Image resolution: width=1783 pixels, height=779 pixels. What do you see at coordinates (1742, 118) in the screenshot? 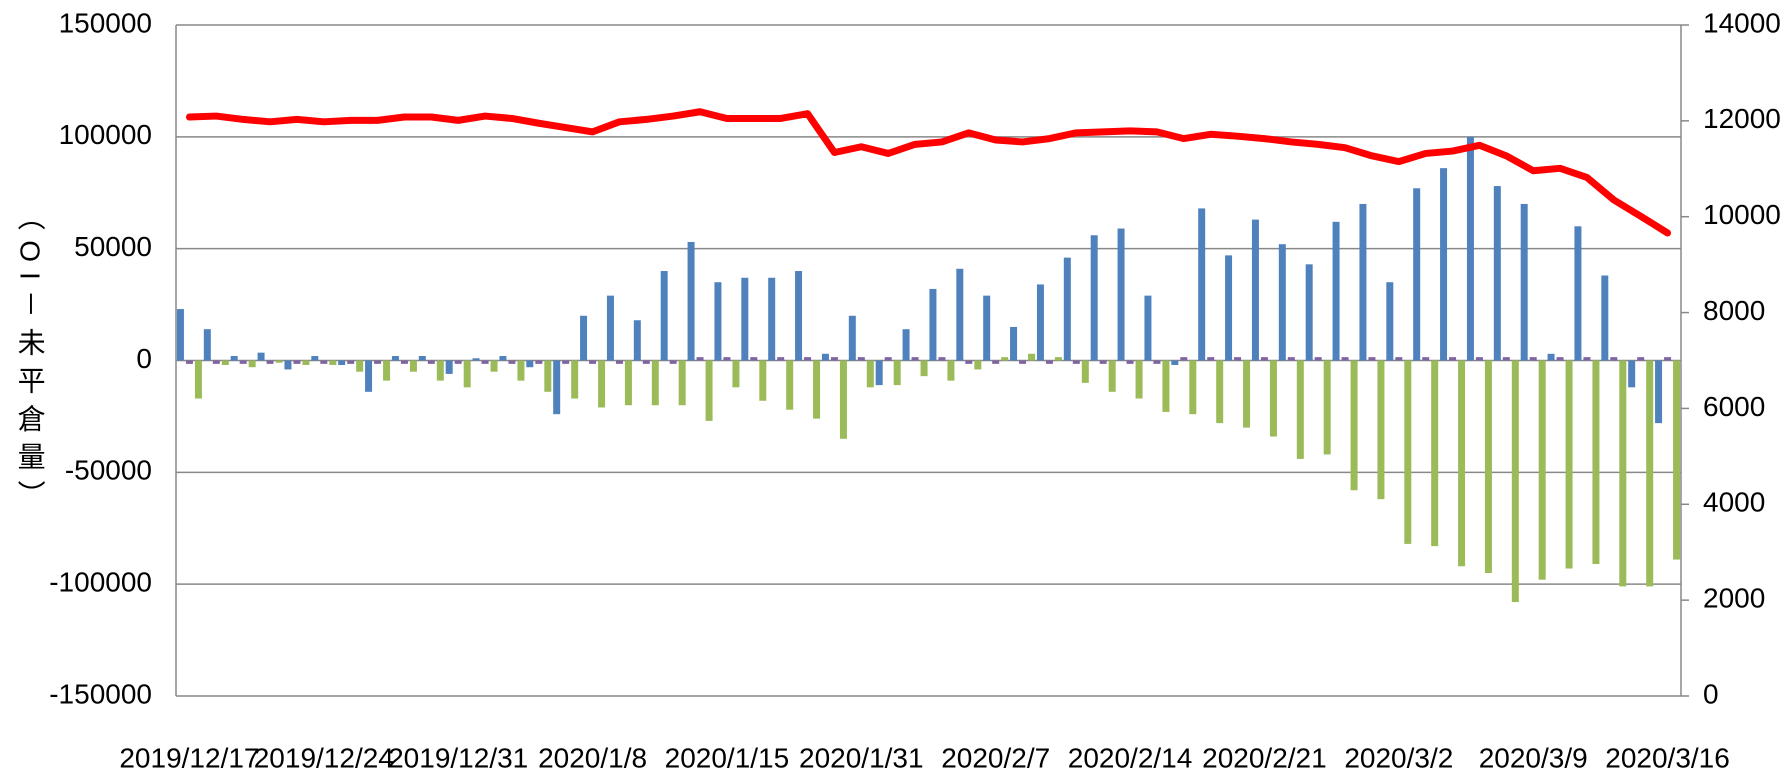
I see `y2-tick-label: 12000` at bounding box center [1742, 118].